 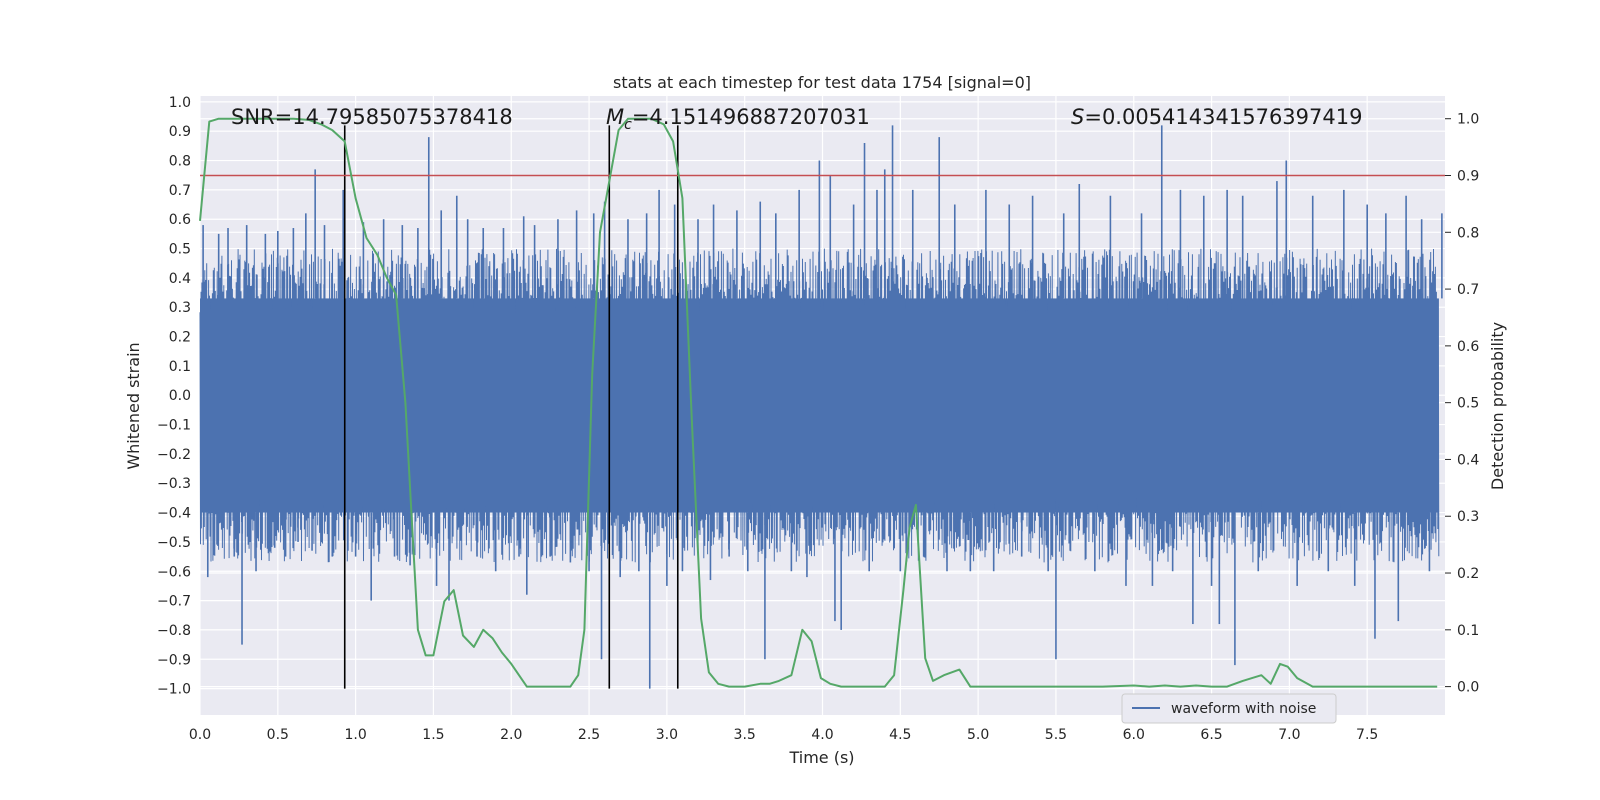 What do you see at coordinates (174, 455) in the screenshot?
I see `y-tick-label: −0.2` at bounding box center [174, 455].